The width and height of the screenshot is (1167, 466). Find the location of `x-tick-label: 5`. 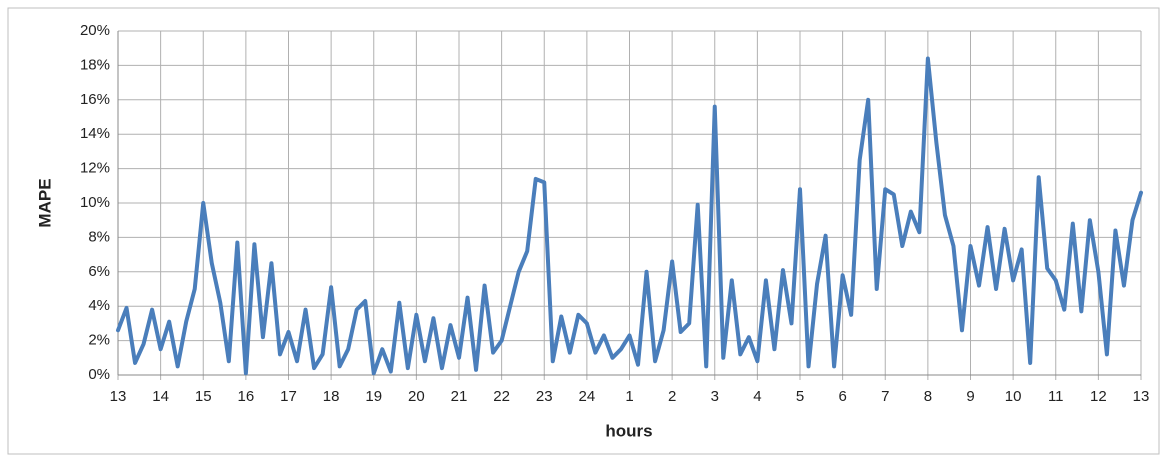

x-tick-label: 5 is located at coordinates (800, 396).